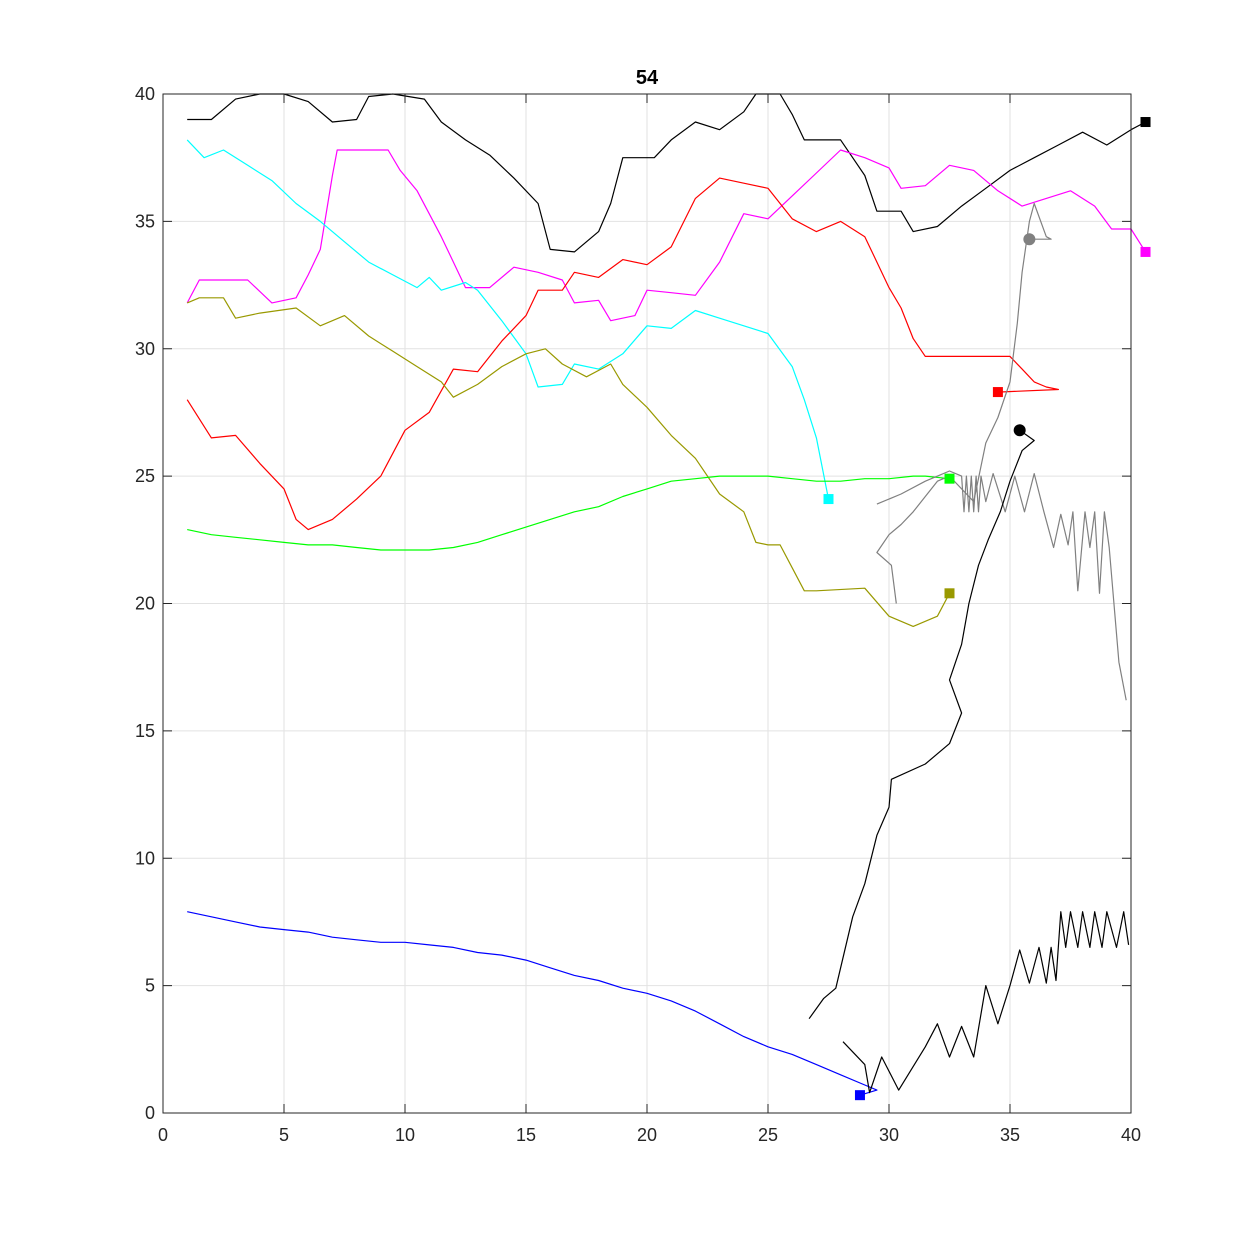 Image resolution: width=1250 pixels, height=1250 pixels. Describe the element at coordinates (1010, 1135) in the screenshot. I see `x-tick-label: 35` at that location.